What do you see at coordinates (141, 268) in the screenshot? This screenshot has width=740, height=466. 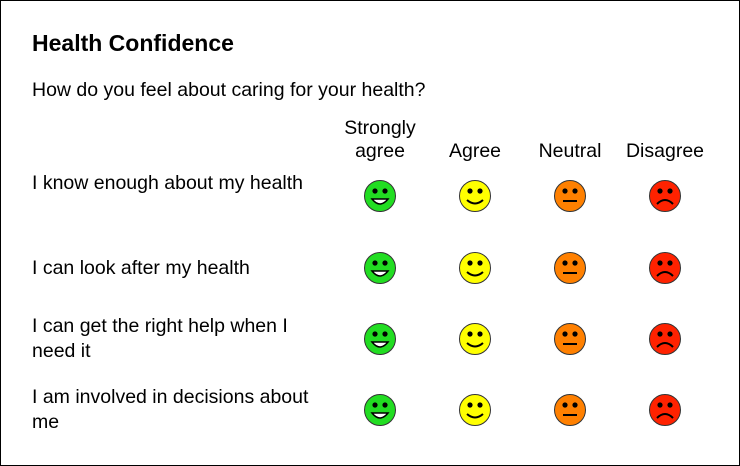 I see `statement-label: I can look after my health` at bounding box center [141, 268].